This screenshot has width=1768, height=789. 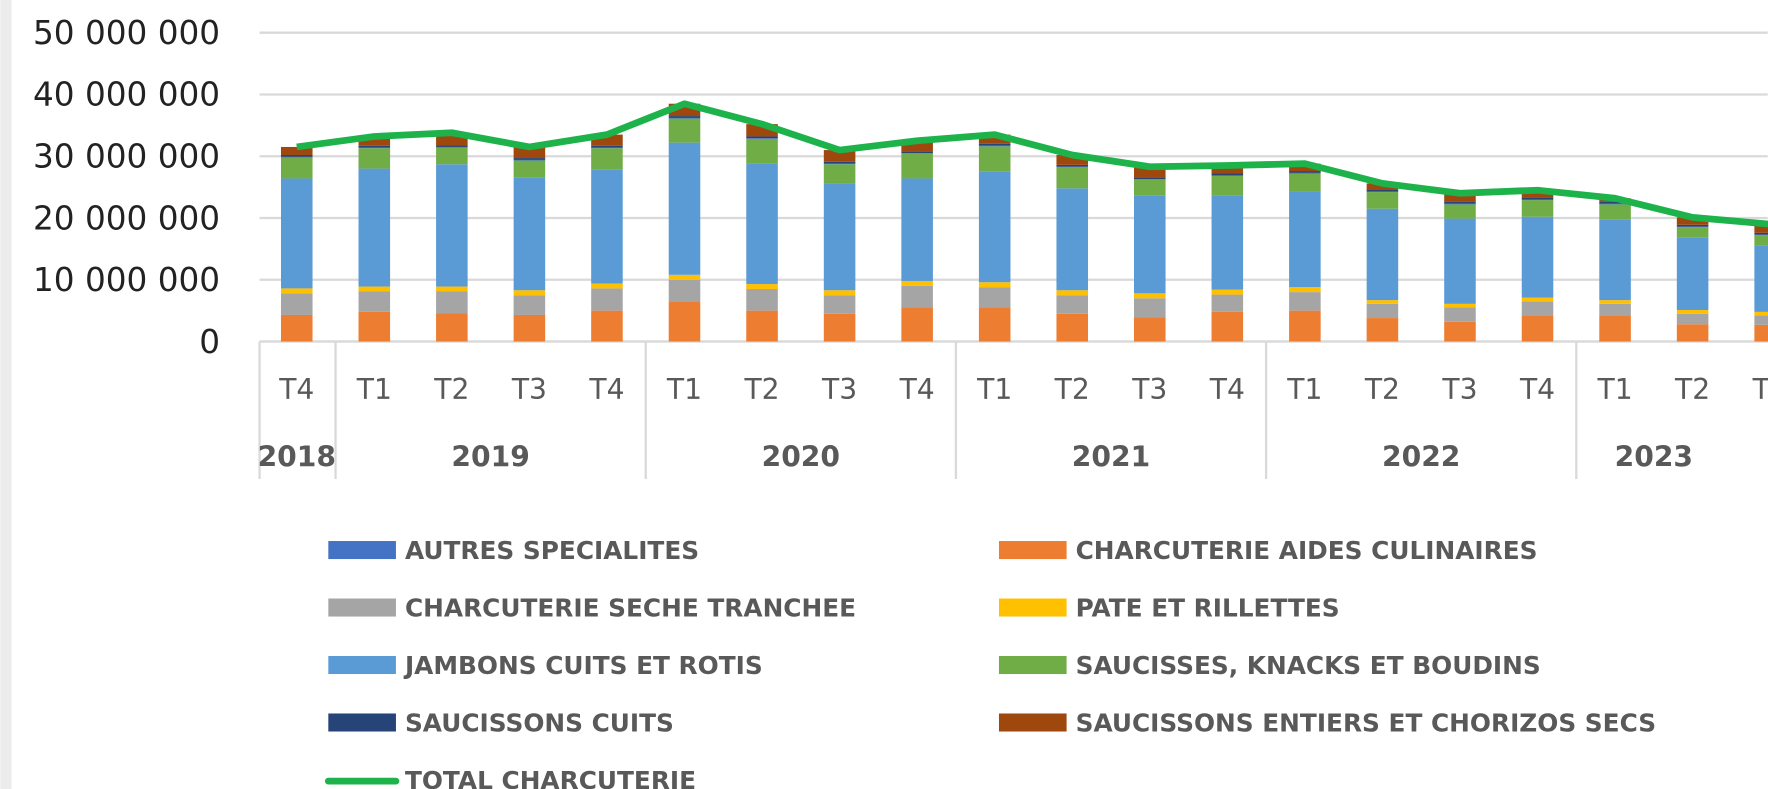 What do you see at coordinates (550, 777) in the screenshot?
I see `legend-label: TOTAL CHARCUTERIE` at bounding box center [550, 777].